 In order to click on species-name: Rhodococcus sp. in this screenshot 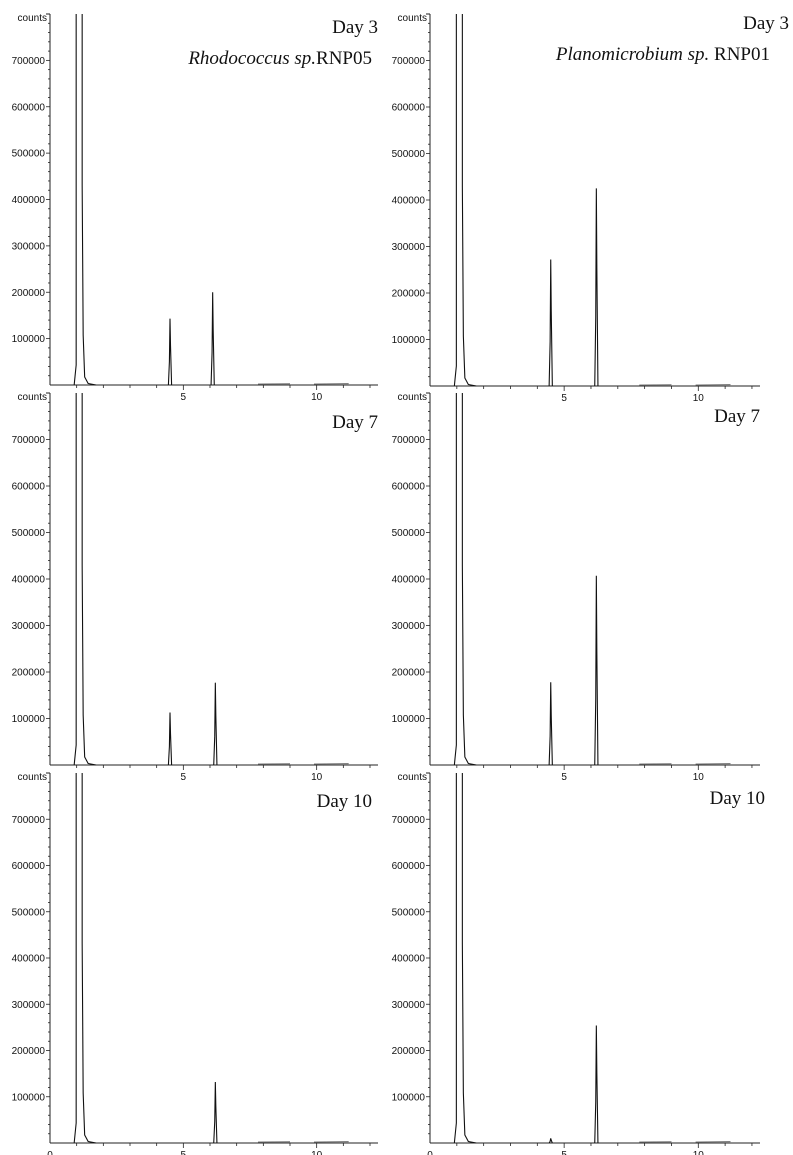, I will do `click(251, 58)`.